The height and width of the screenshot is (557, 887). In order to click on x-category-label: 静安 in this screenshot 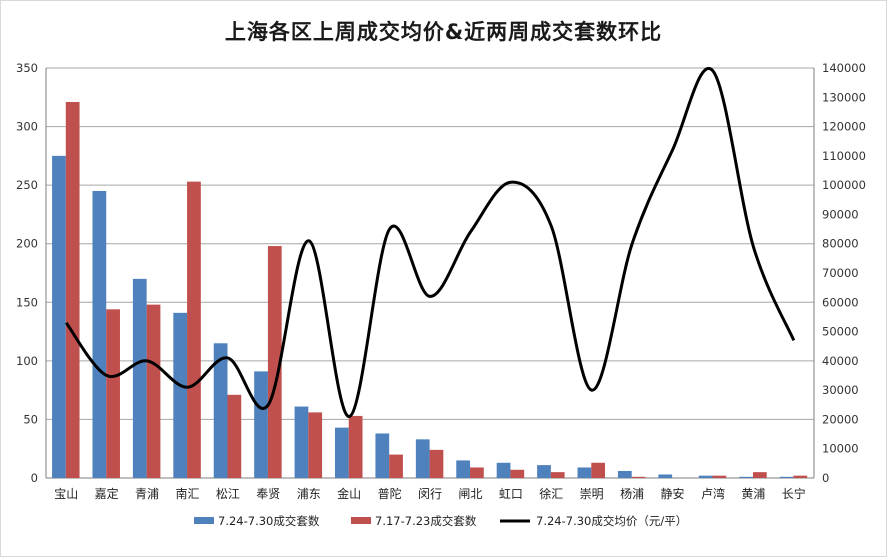, I will do `click(673, 493)`.